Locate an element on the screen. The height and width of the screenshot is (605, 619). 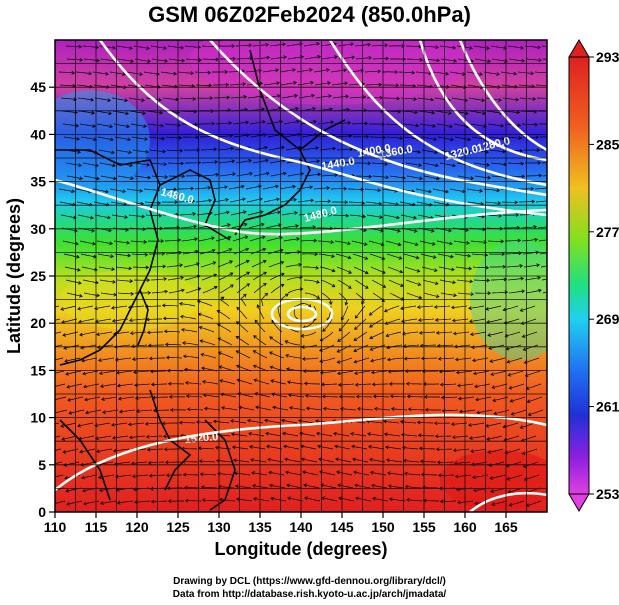
x-tick-label: 110 is located at coordinates (55, 527).